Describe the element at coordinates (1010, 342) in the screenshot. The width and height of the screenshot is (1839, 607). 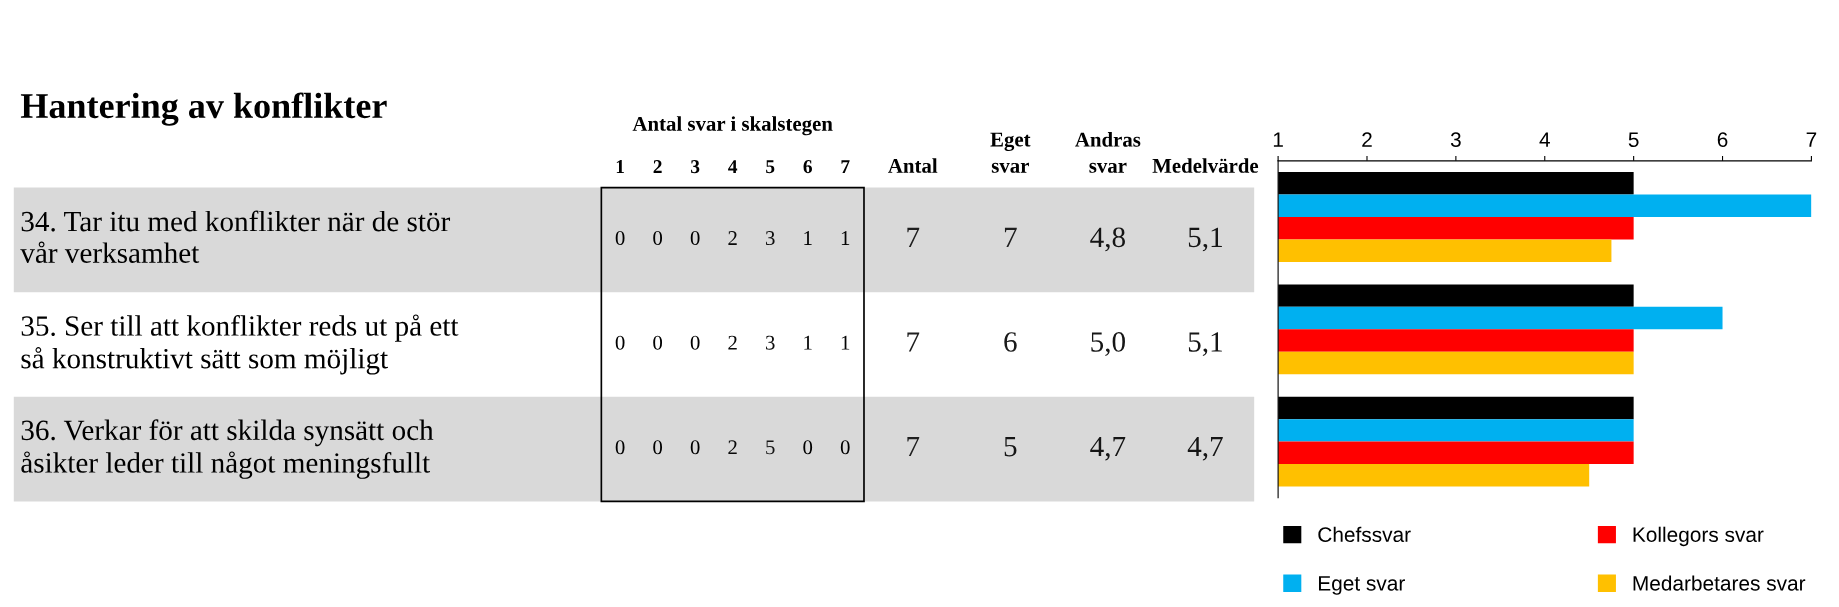
I see `data-label: 6` at that location.